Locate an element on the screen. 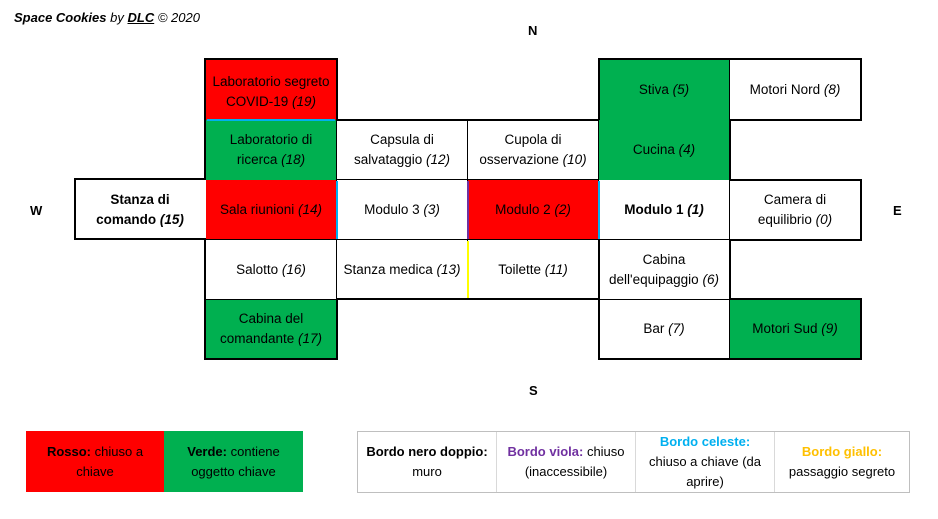 The image size is (938, 519). credit-author: DLC is located at coordinates (141, 17).